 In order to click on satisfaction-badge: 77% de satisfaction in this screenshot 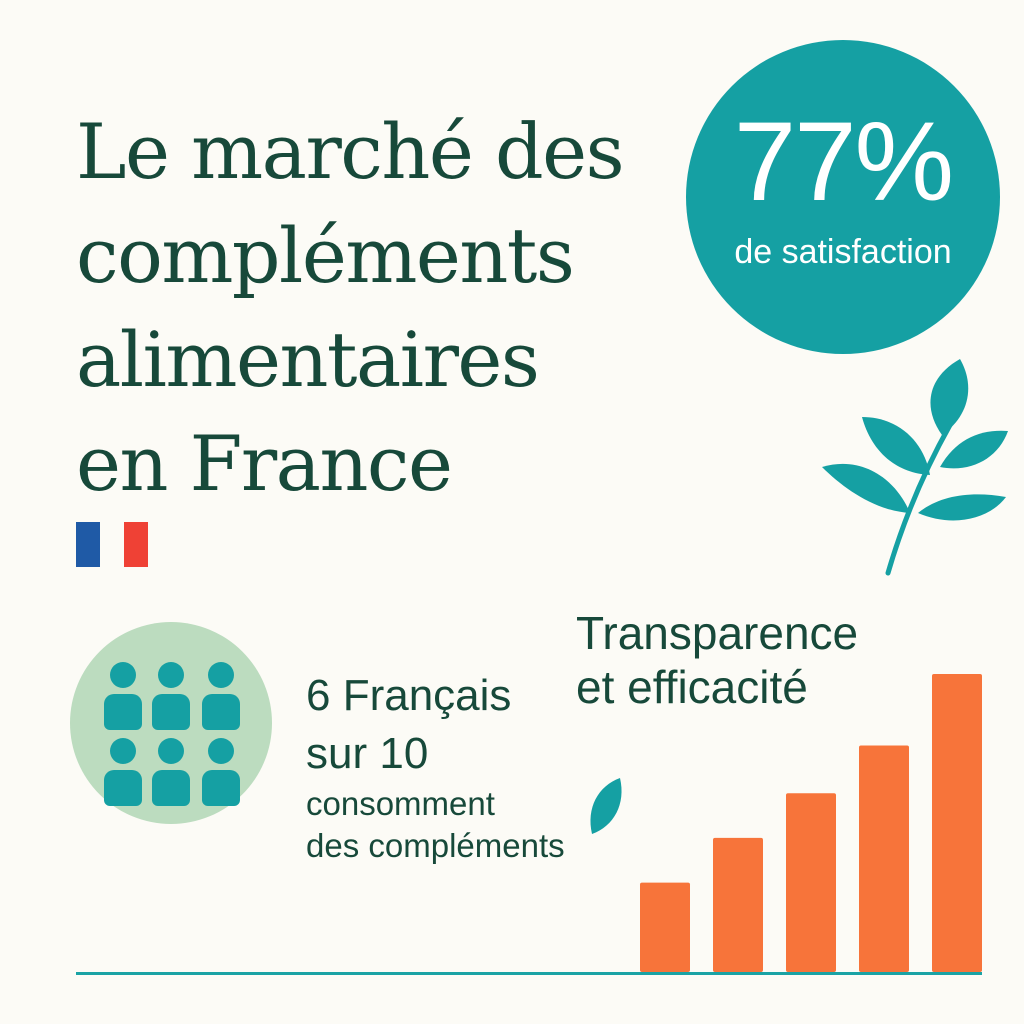, I will do `click(843, 197)`.